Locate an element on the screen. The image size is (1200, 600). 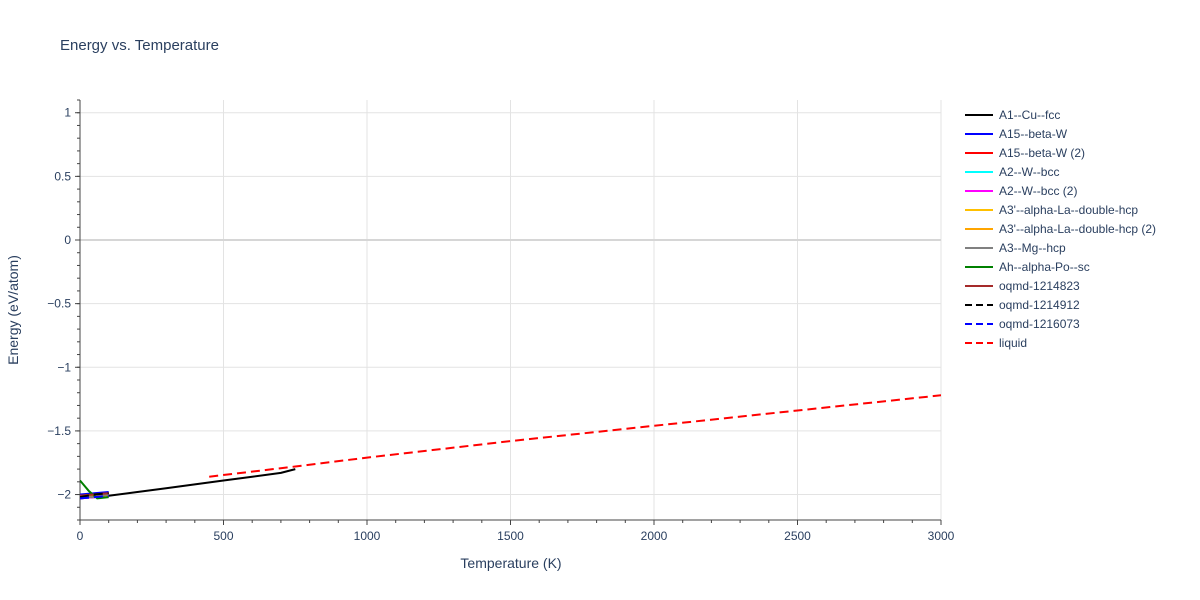
legend-label: oqmd-1214823 is located at coordinates (1039, 286).